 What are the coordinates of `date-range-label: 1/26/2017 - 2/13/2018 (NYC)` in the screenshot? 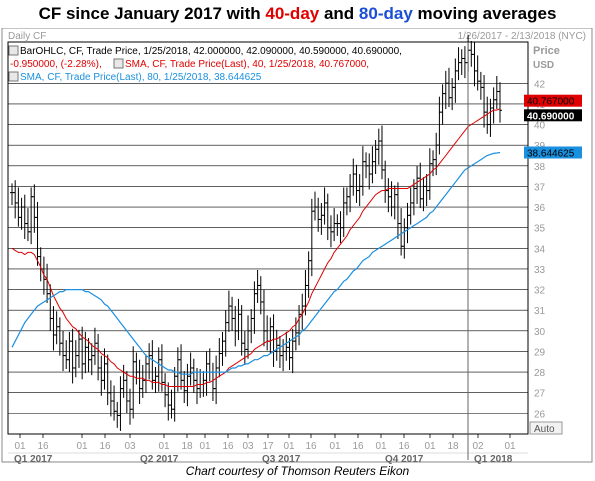 It's located at (522, 36).